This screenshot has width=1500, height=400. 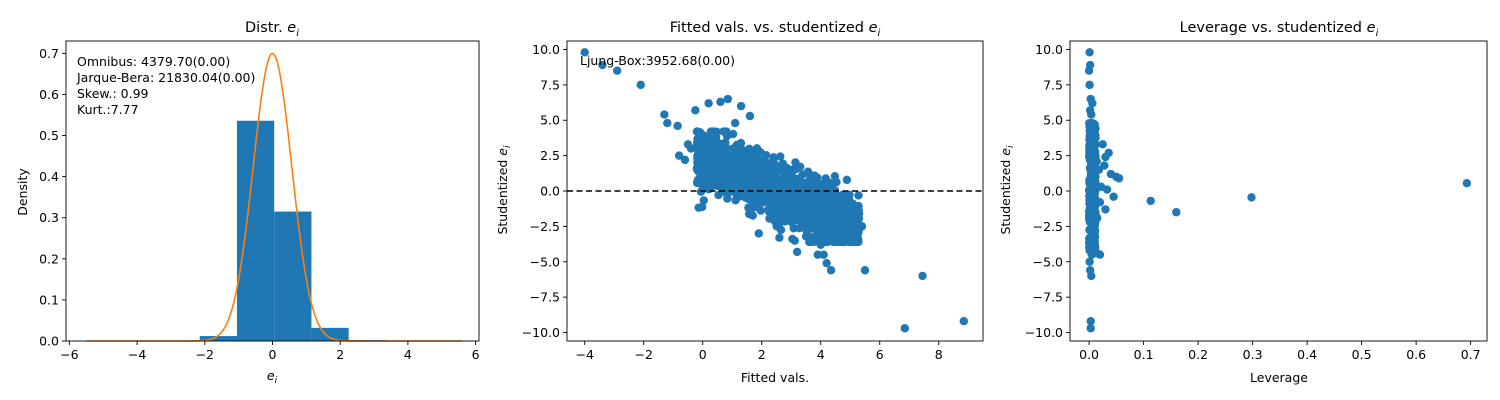 I want to click on fitted-y-tick-label: −10.0, so click(x=541, y=332).